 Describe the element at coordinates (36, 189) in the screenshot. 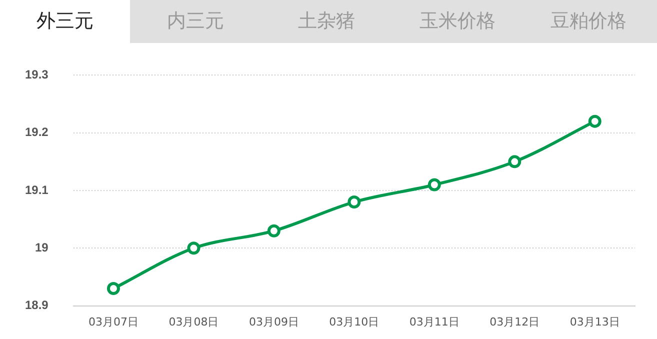

I see `y-tick-label: 19.1` at that location.